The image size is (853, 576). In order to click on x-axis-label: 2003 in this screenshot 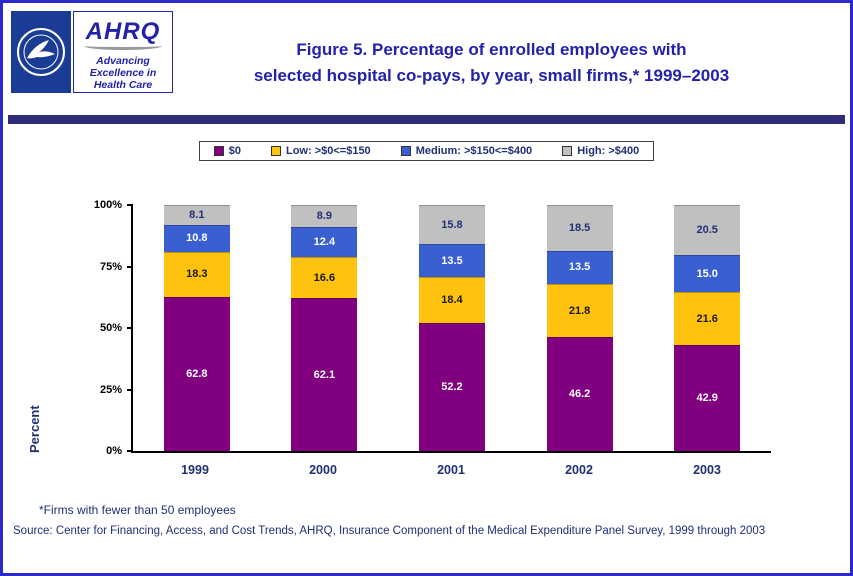, I will do `click(707, 470)`.